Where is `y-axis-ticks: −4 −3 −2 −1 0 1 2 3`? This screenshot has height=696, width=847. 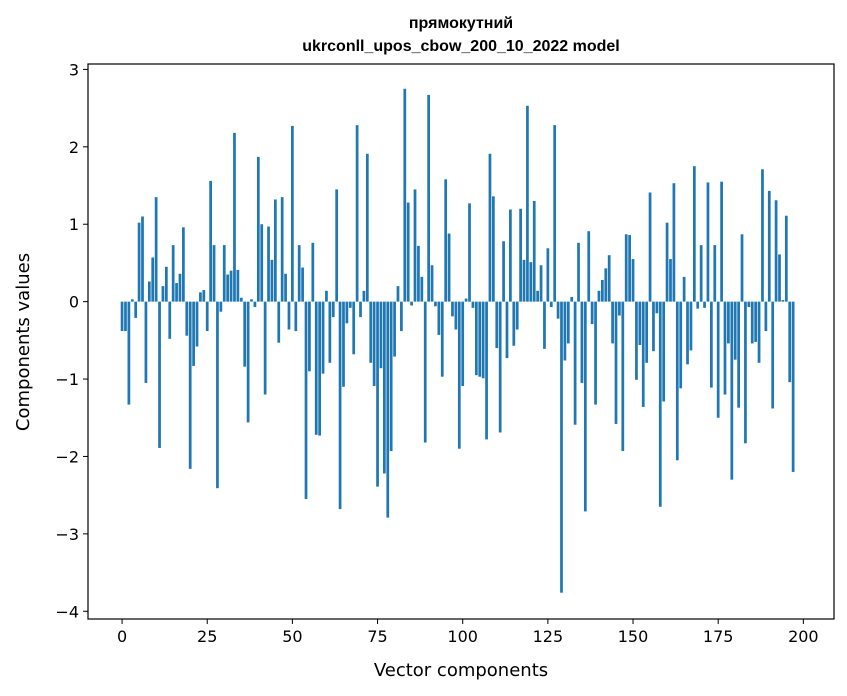 y-axis-ticks: −4 −3 −2 −1 0 1 2 3 is located at coordinates (71, 340).